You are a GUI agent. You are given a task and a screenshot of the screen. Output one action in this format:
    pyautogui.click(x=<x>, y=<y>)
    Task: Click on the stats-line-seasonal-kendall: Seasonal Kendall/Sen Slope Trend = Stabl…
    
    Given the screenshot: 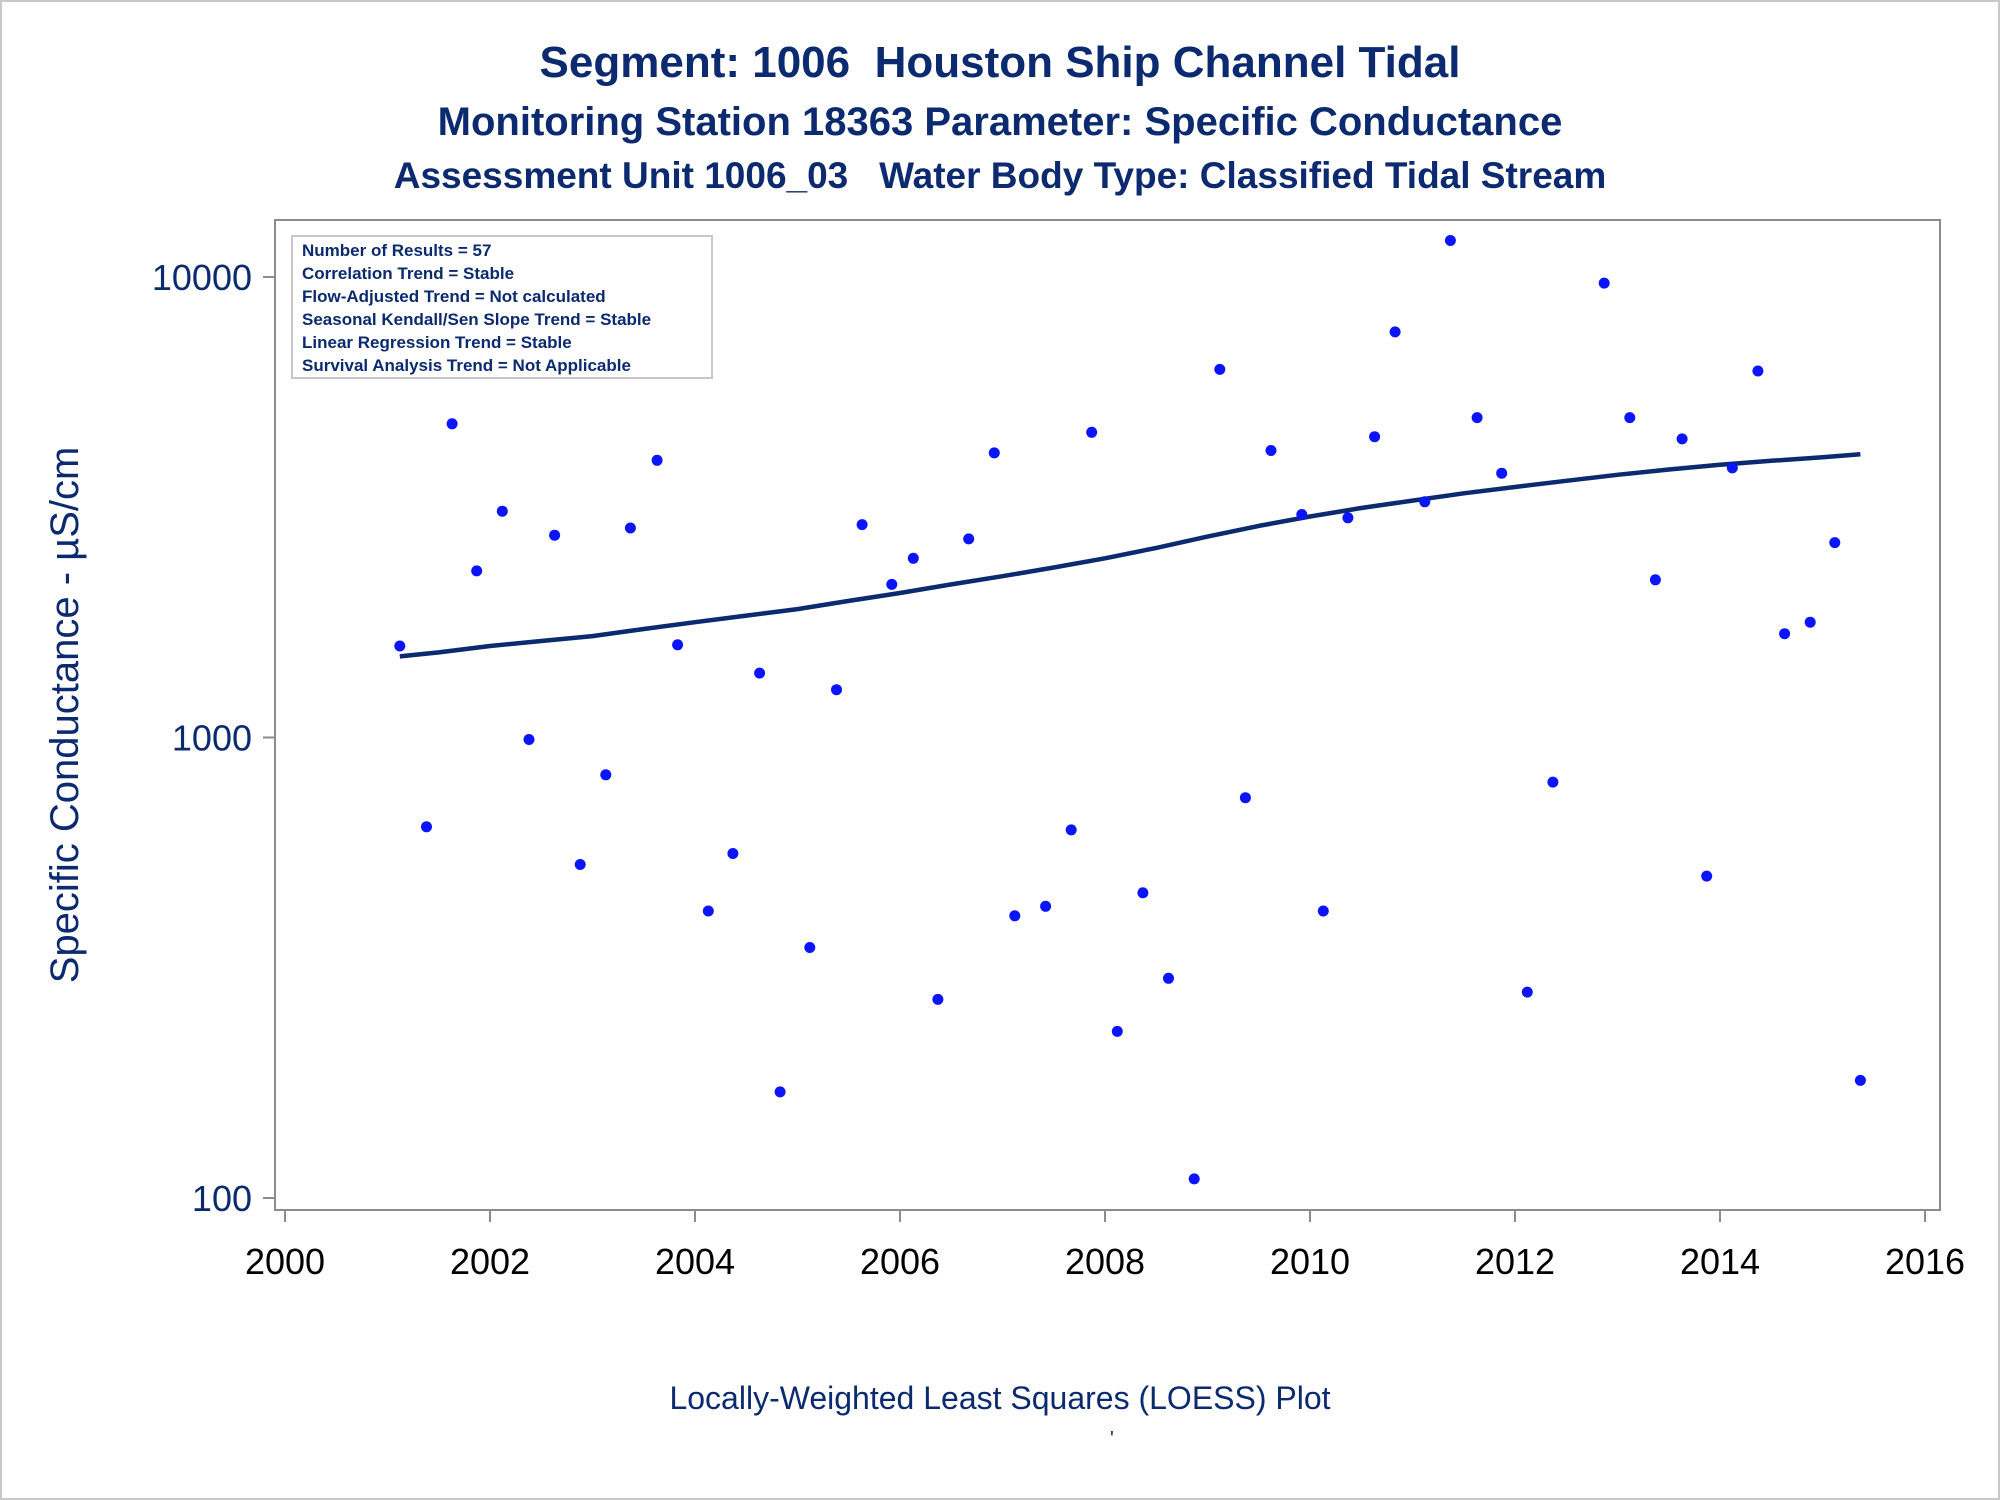 What is the action you would take?
    pyautogui.click(x=476, y=319)
    